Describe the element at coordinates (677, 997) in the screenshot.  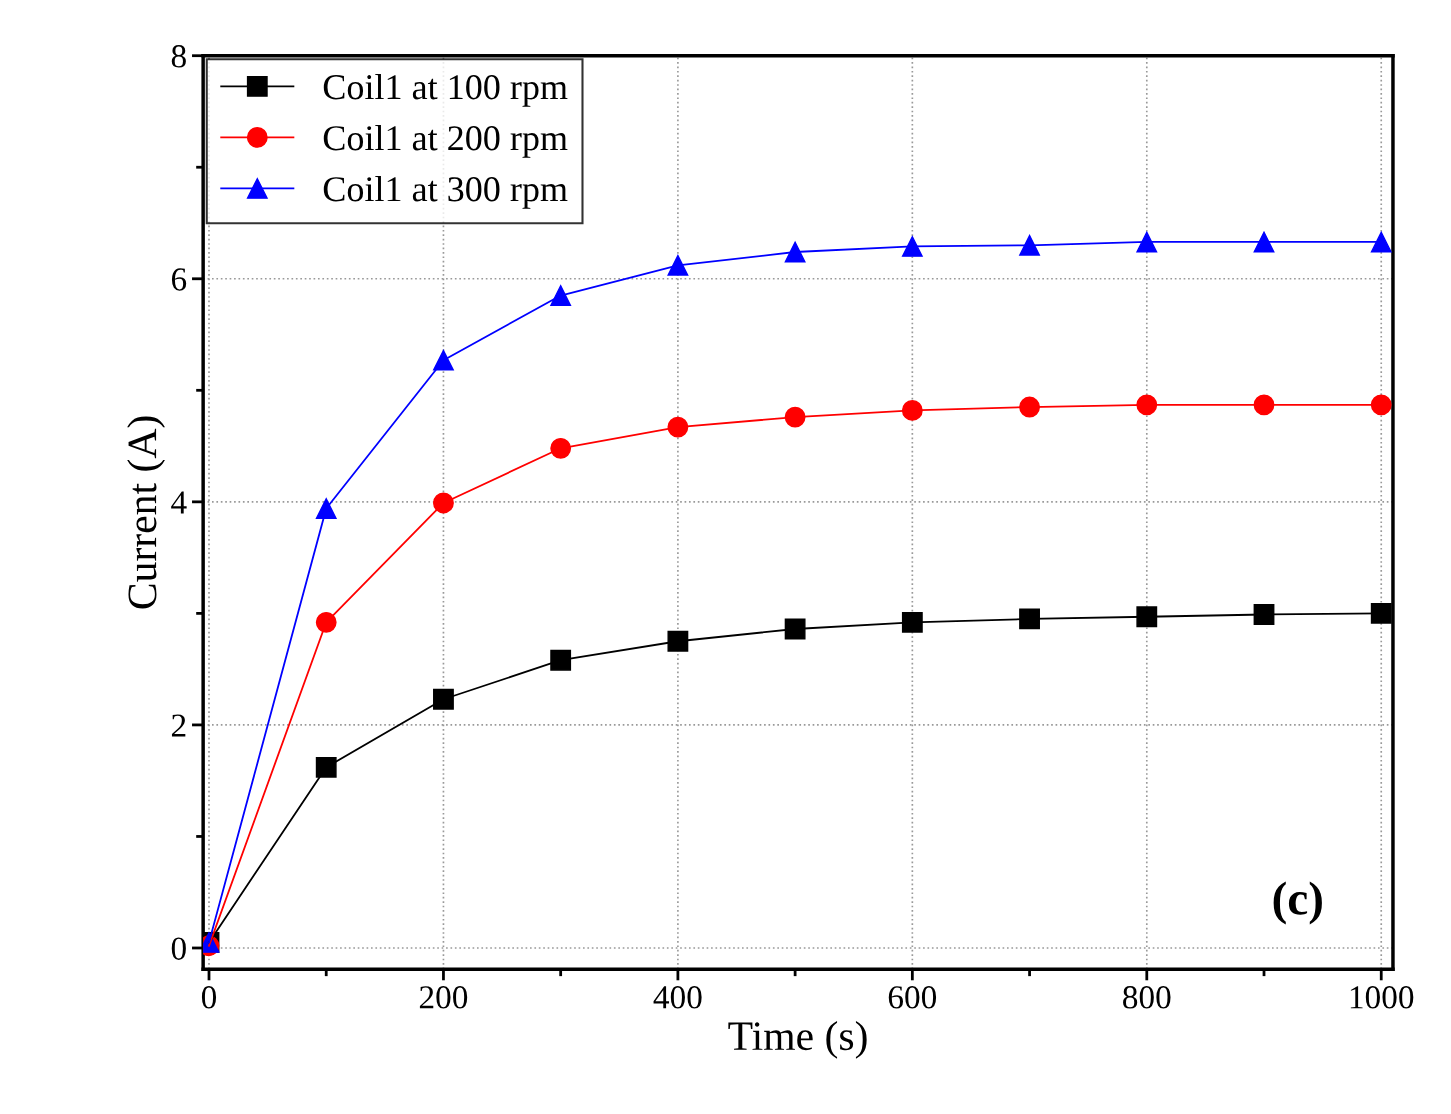
I see `x-tick-label: 400` at that location.